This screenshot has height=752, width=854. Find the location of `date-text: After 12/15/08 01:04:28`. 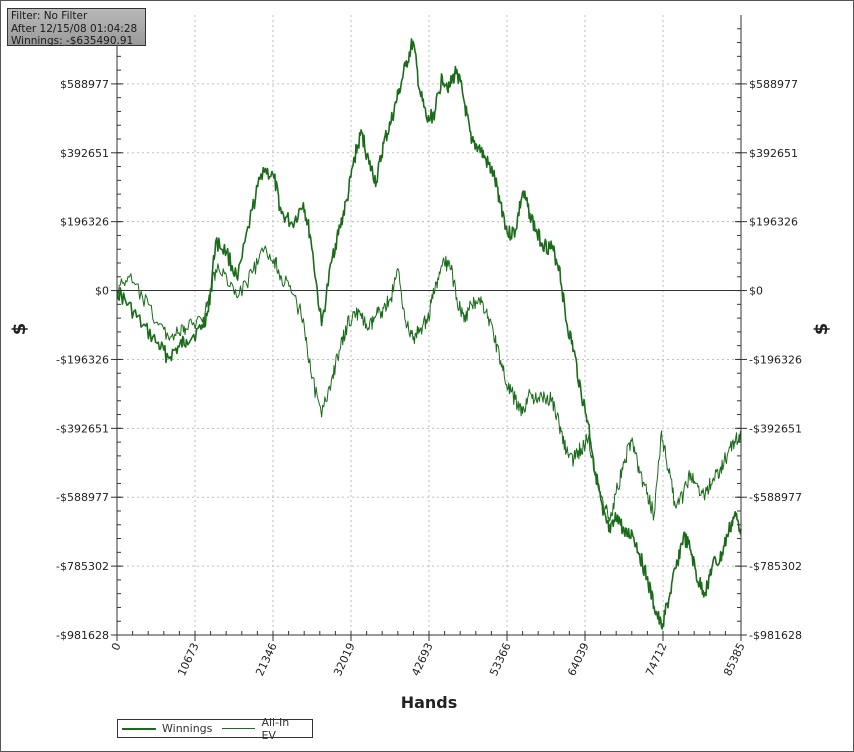

date-text: After 12/15/08 01:04:28 is located at coordinates (74, 28).